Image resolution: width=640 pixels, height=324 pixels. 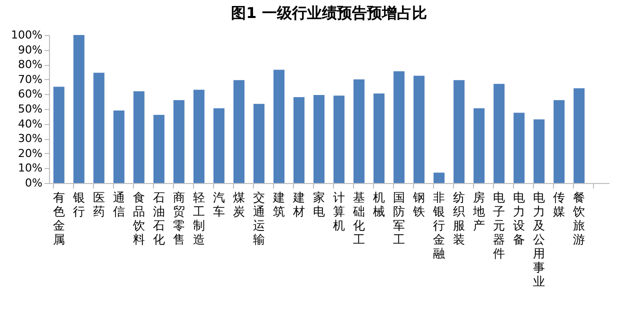 What do you see at coordinates (98, 204) in the screenshot?
I see `x-tick-label: 医药` at bounding box center [98, 204].